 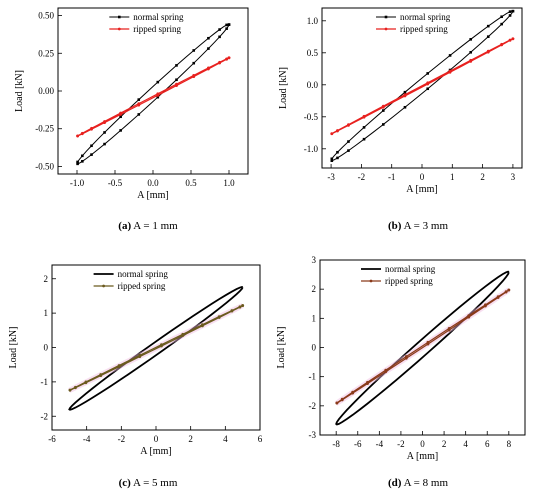 What do you see at coordinates (452, 177) in the screenshot?
I see `x-tick-label-b: 1` at bounding box center [452, 177].